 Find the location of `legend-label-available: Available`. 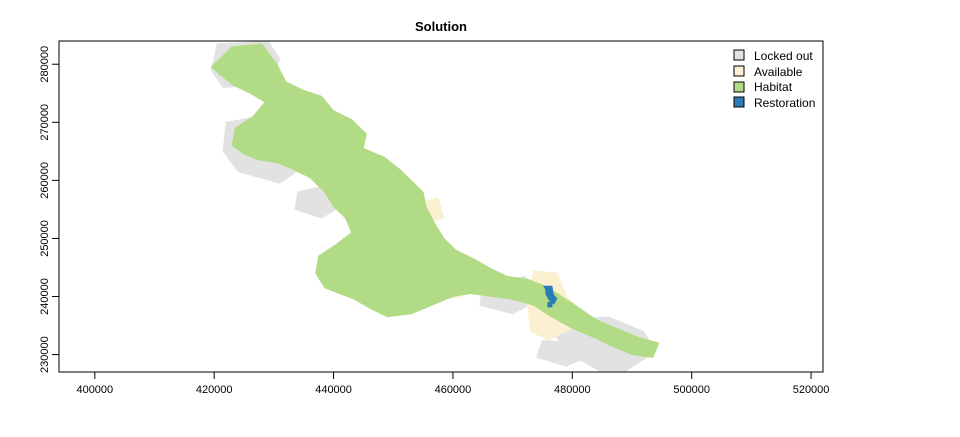

legend-label-available: Available is located at coordinates (778, 72).